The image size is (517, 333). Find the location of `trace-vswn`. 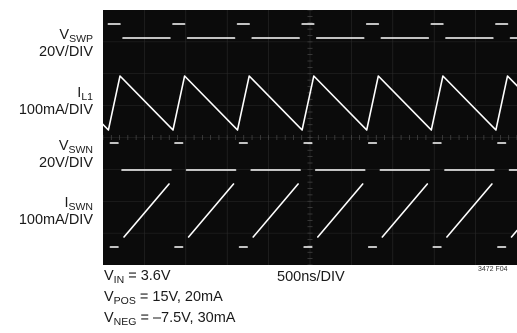

trace-vswn is located at coordinates (313, 156).